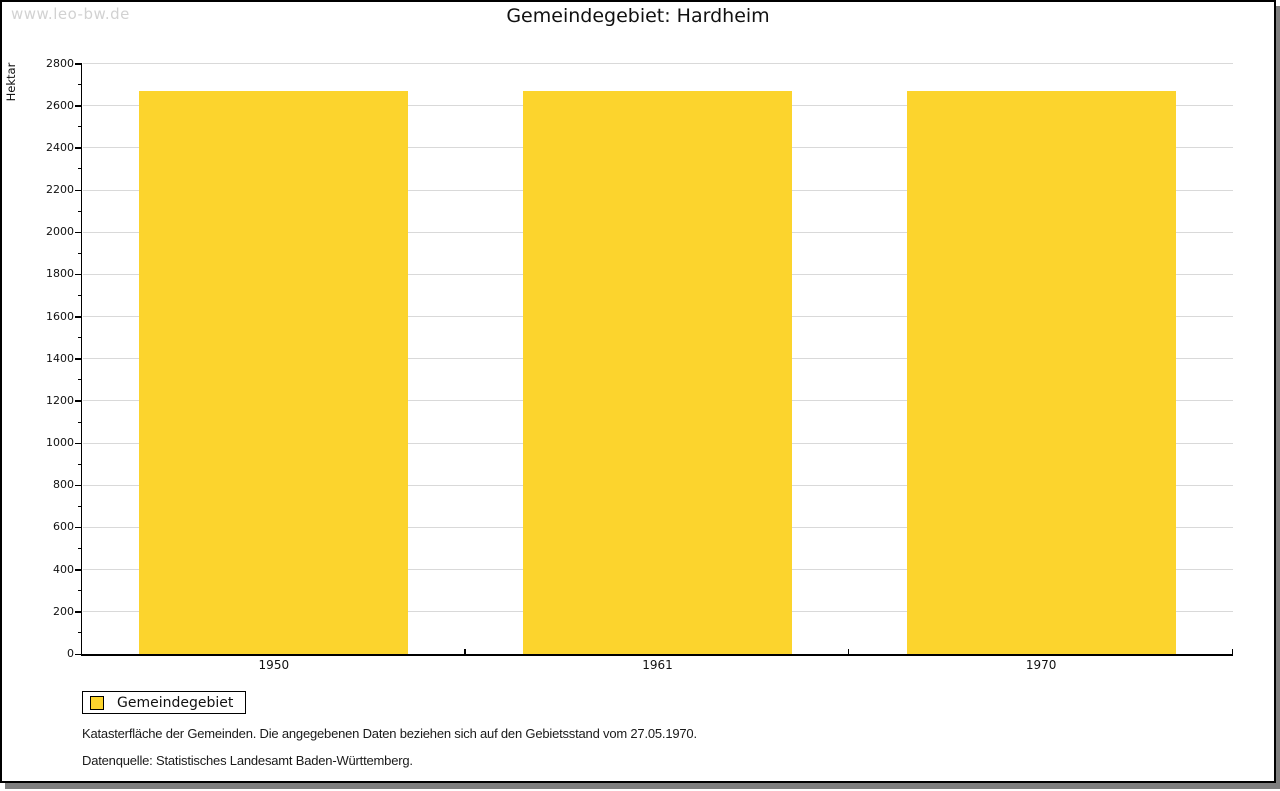  Describe the element at coordinates (175, 702) in the screenshot. I see `legend-label: Gemeindegebiet` at that location.